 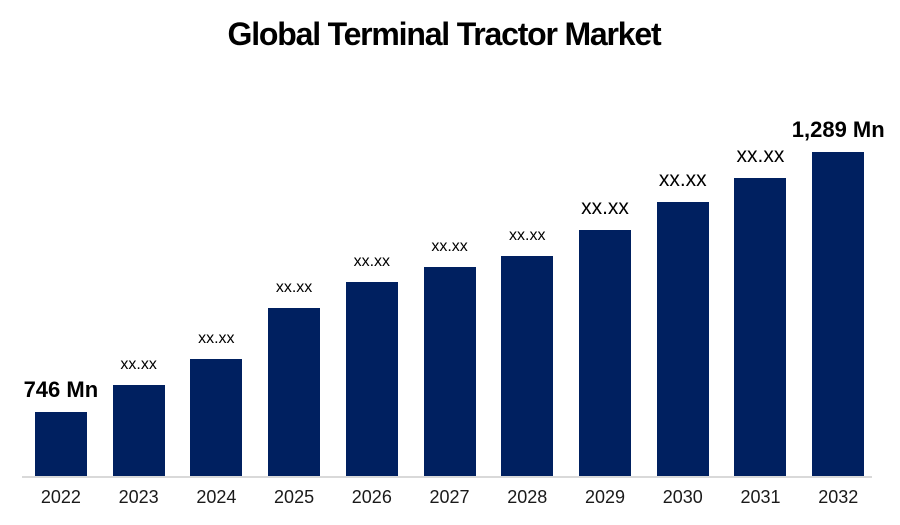 I want to click on chart-title: Global Terminal Tractor Market, so click(x=444, y=34).